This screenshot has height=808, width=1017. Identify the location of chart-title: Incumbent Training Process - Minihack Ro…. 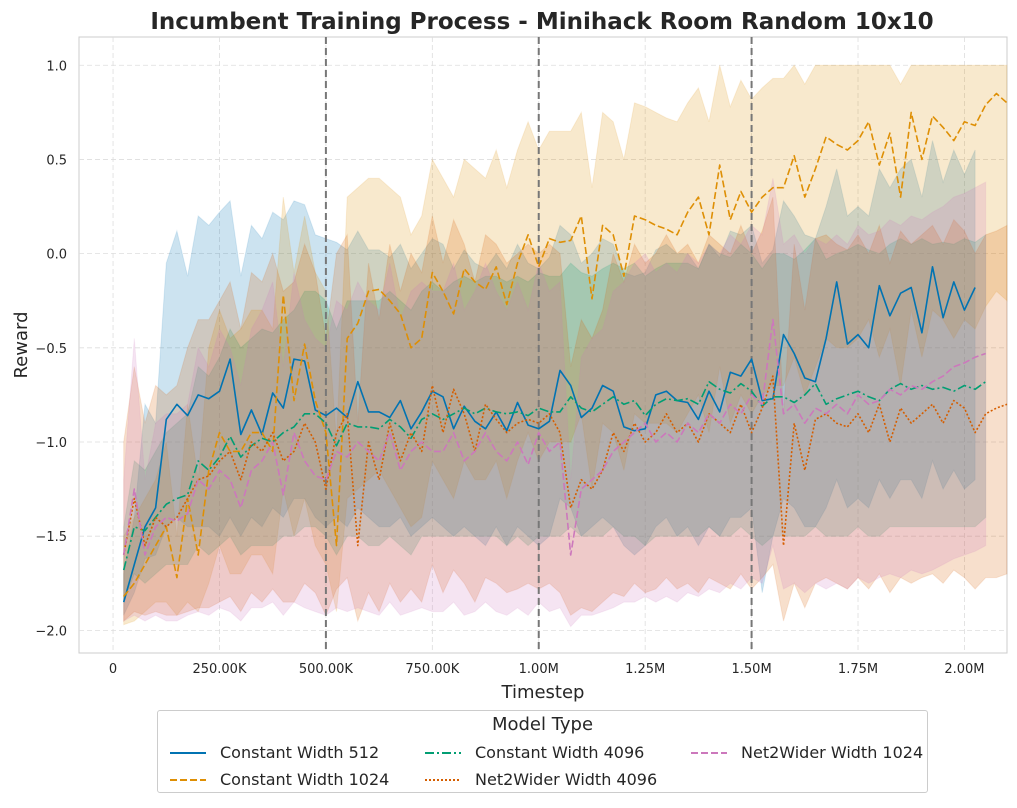
(541, 22).